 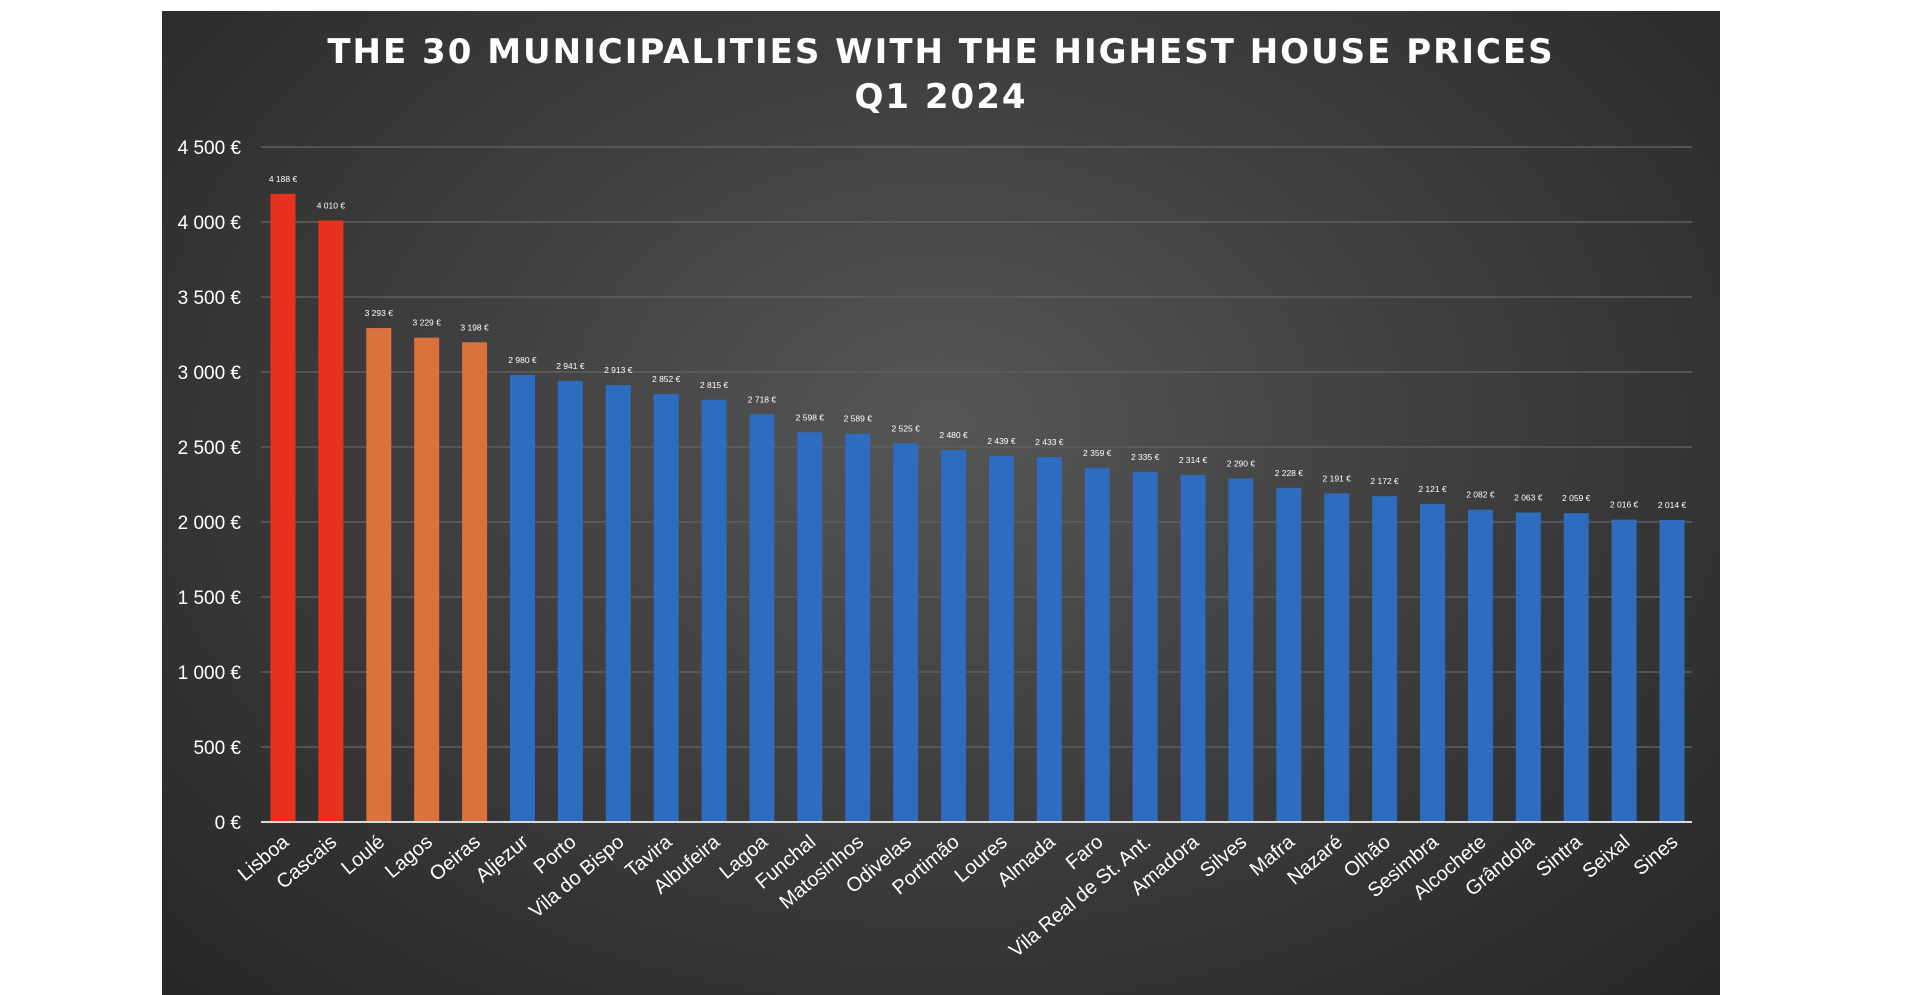 I want to click on y-tick-label: 1 000 €, so click(x=210, y=673).